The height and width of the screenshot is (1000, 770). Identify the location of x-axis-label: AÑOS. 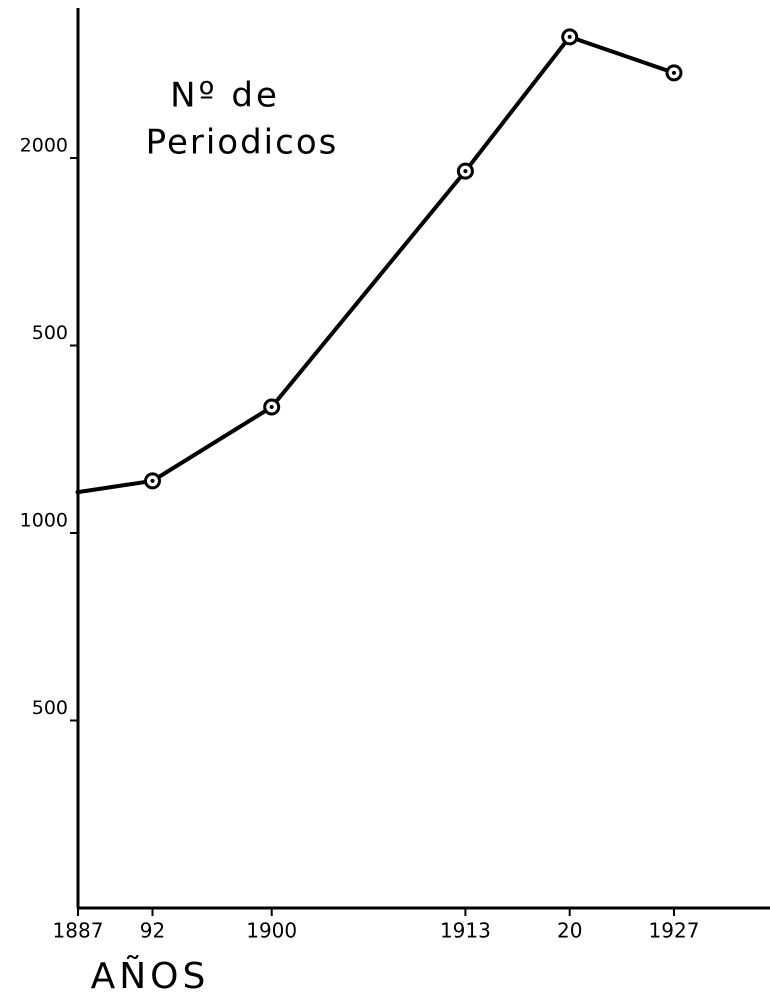
(150, 976).